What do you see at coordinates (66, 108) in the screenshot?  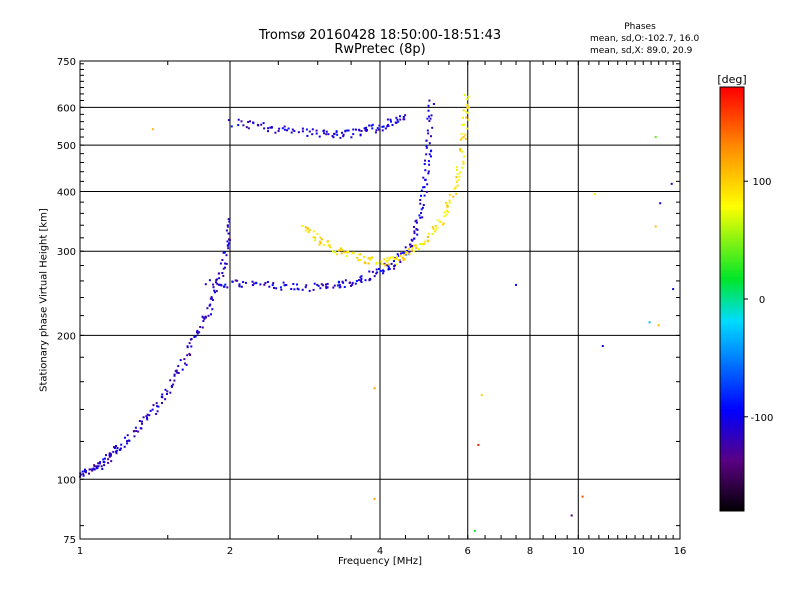 I see `y-tick-label: 600` at bounding box center [66, 108].